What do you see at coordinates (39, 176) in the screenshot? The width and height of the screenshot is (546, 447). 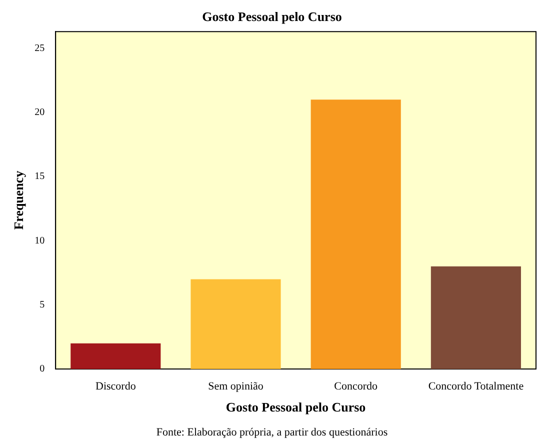 I see `y-tick-label: 15` at bounding box center [39, 176].